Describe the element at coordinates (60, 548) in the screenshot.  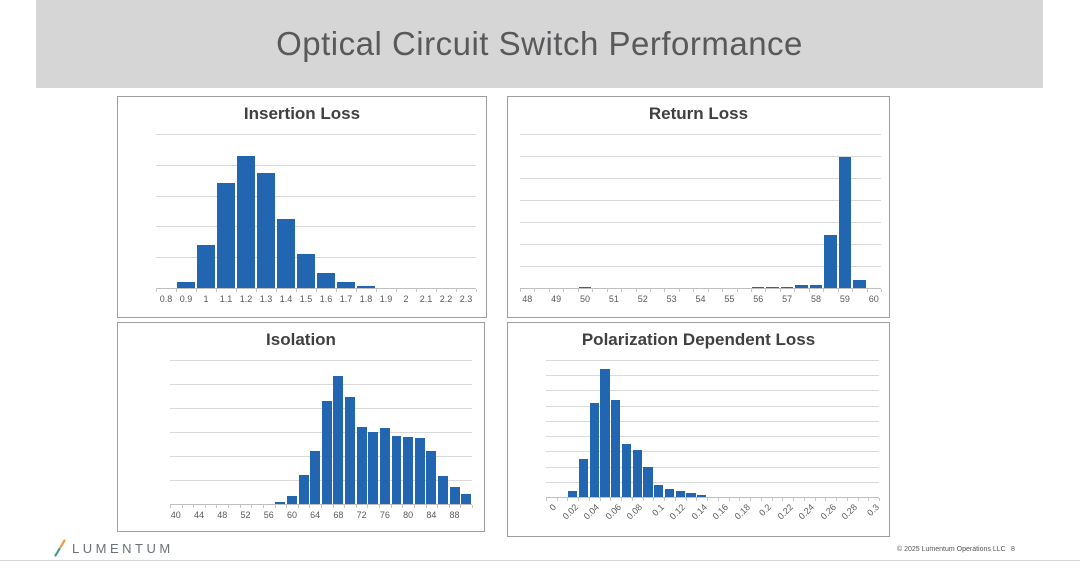
I see `lumentum-slash-icon` at that location.